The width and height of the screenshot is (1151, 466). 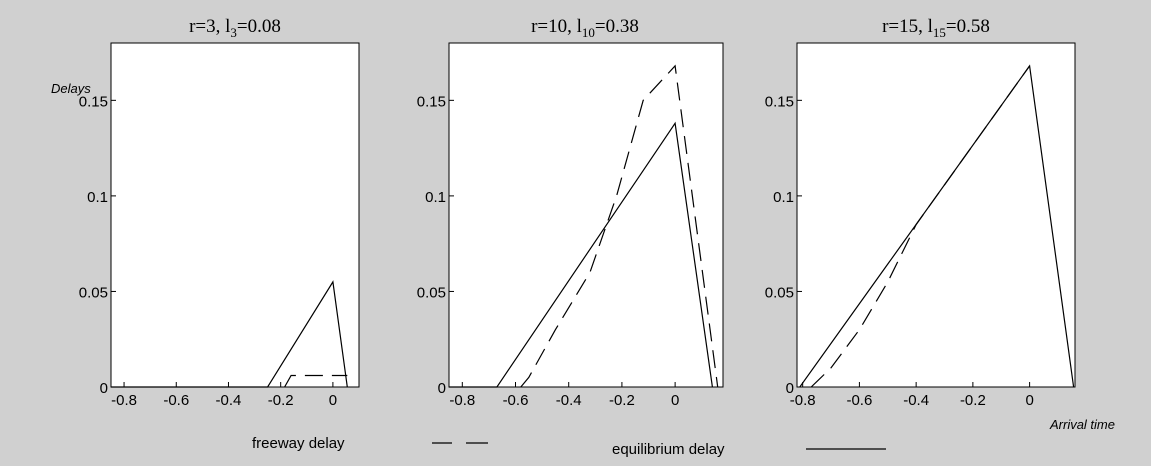 What do you see at coordinates (93, 292) in the screenshot?
I see `y-tick-label-1-1: 0.05` at bounding box center [93, 292].